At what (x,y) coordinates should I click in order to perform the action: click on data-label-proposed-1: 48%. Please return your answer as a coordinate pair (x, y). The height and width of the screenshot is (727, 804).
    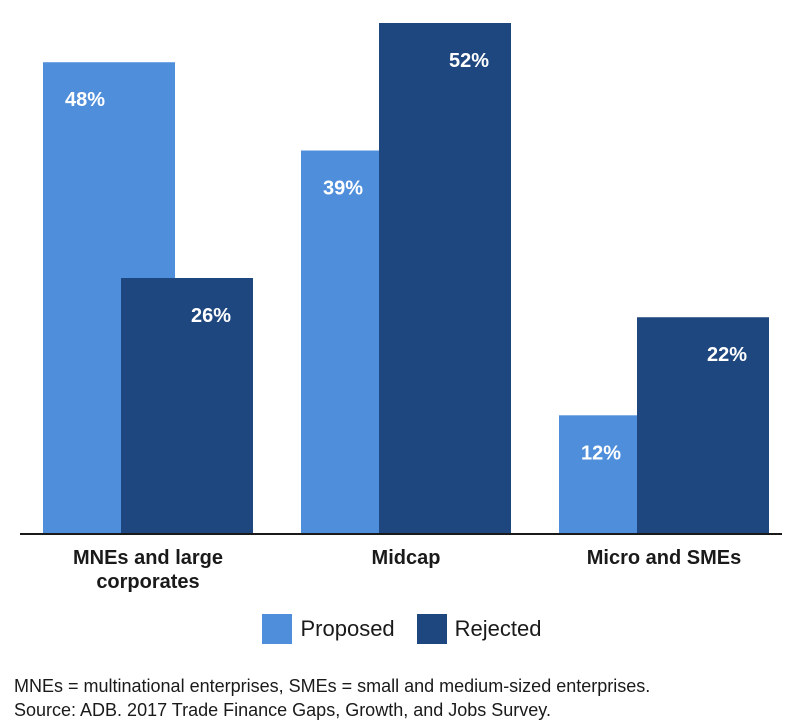
    Looking at the image, I should click on (85, 100).